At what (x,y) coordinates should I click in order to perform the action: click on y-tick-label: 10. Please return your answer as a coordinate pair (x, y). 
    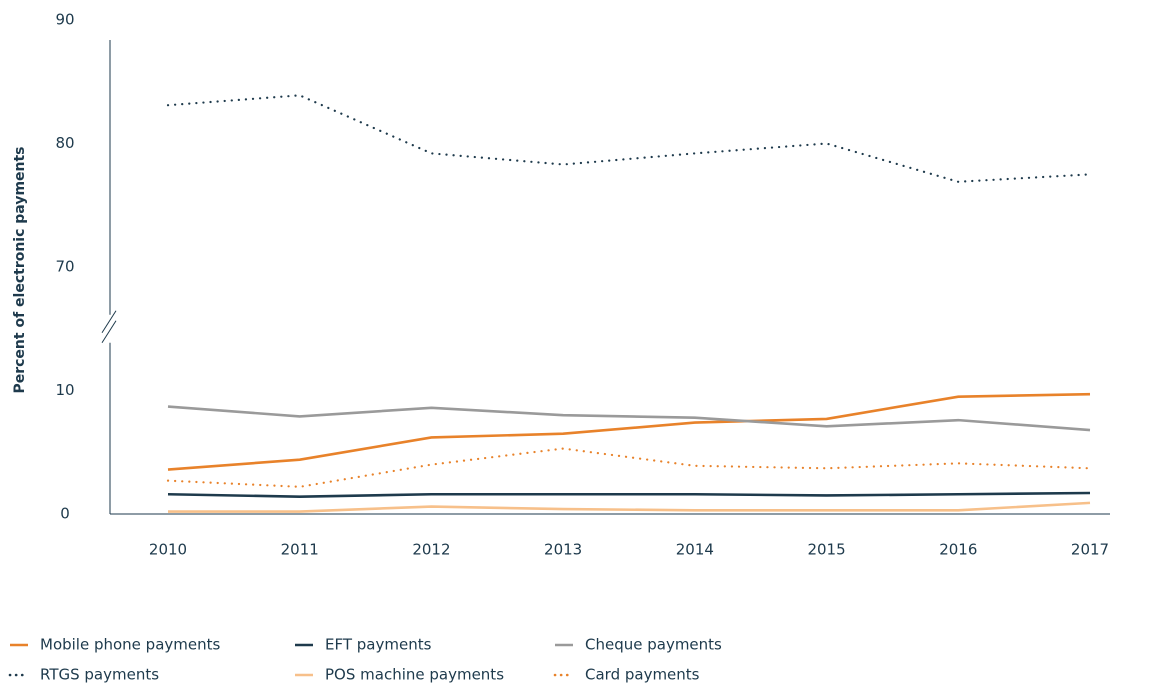
    Looking at the image, I should click on (64, 390).